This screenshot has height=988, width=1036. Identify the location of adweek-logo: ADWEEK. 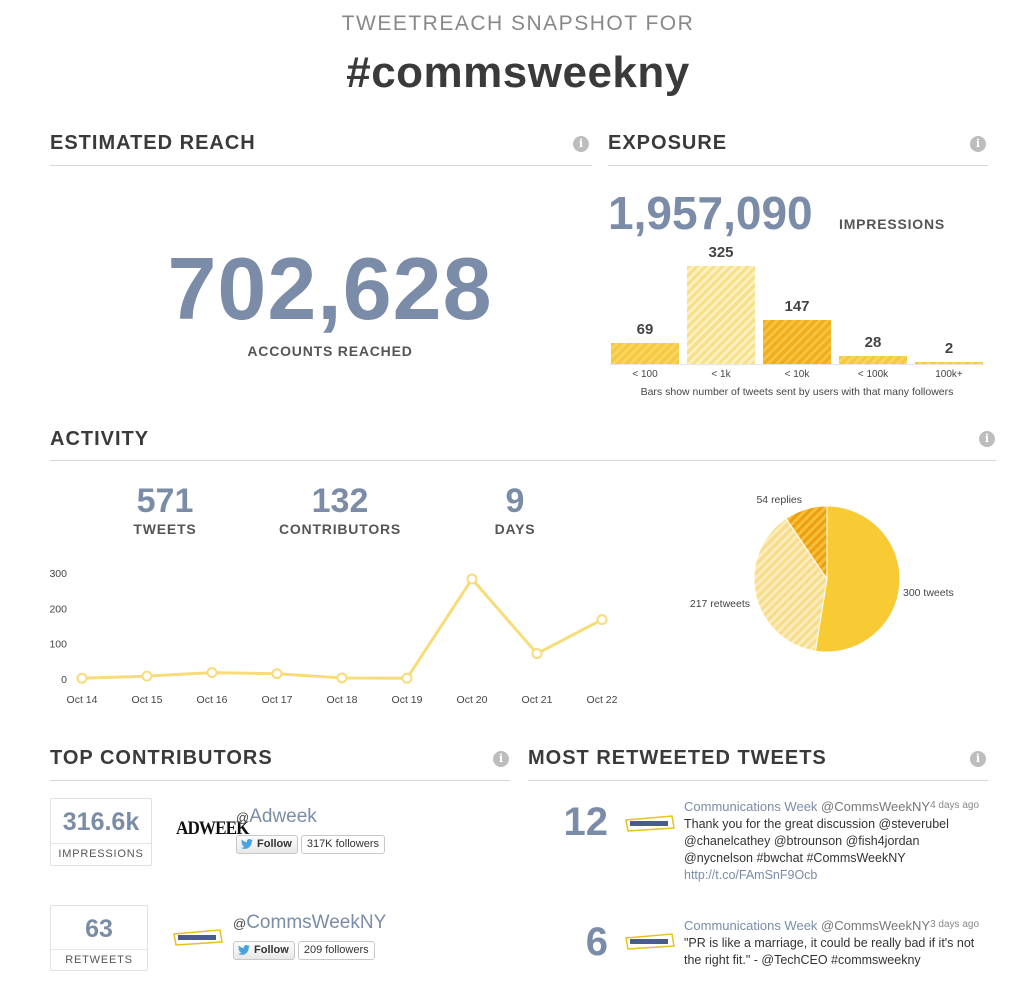
(212, 828).